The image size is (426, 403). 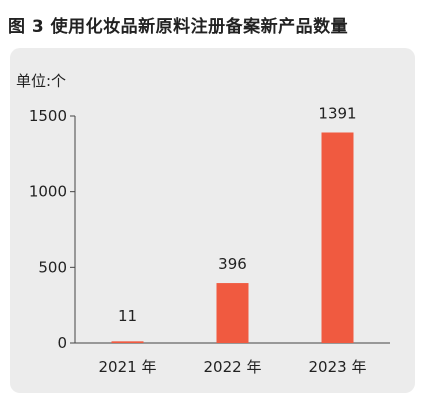 I want to click on category-label-1: 2021 年, so click(x=128, y=367).